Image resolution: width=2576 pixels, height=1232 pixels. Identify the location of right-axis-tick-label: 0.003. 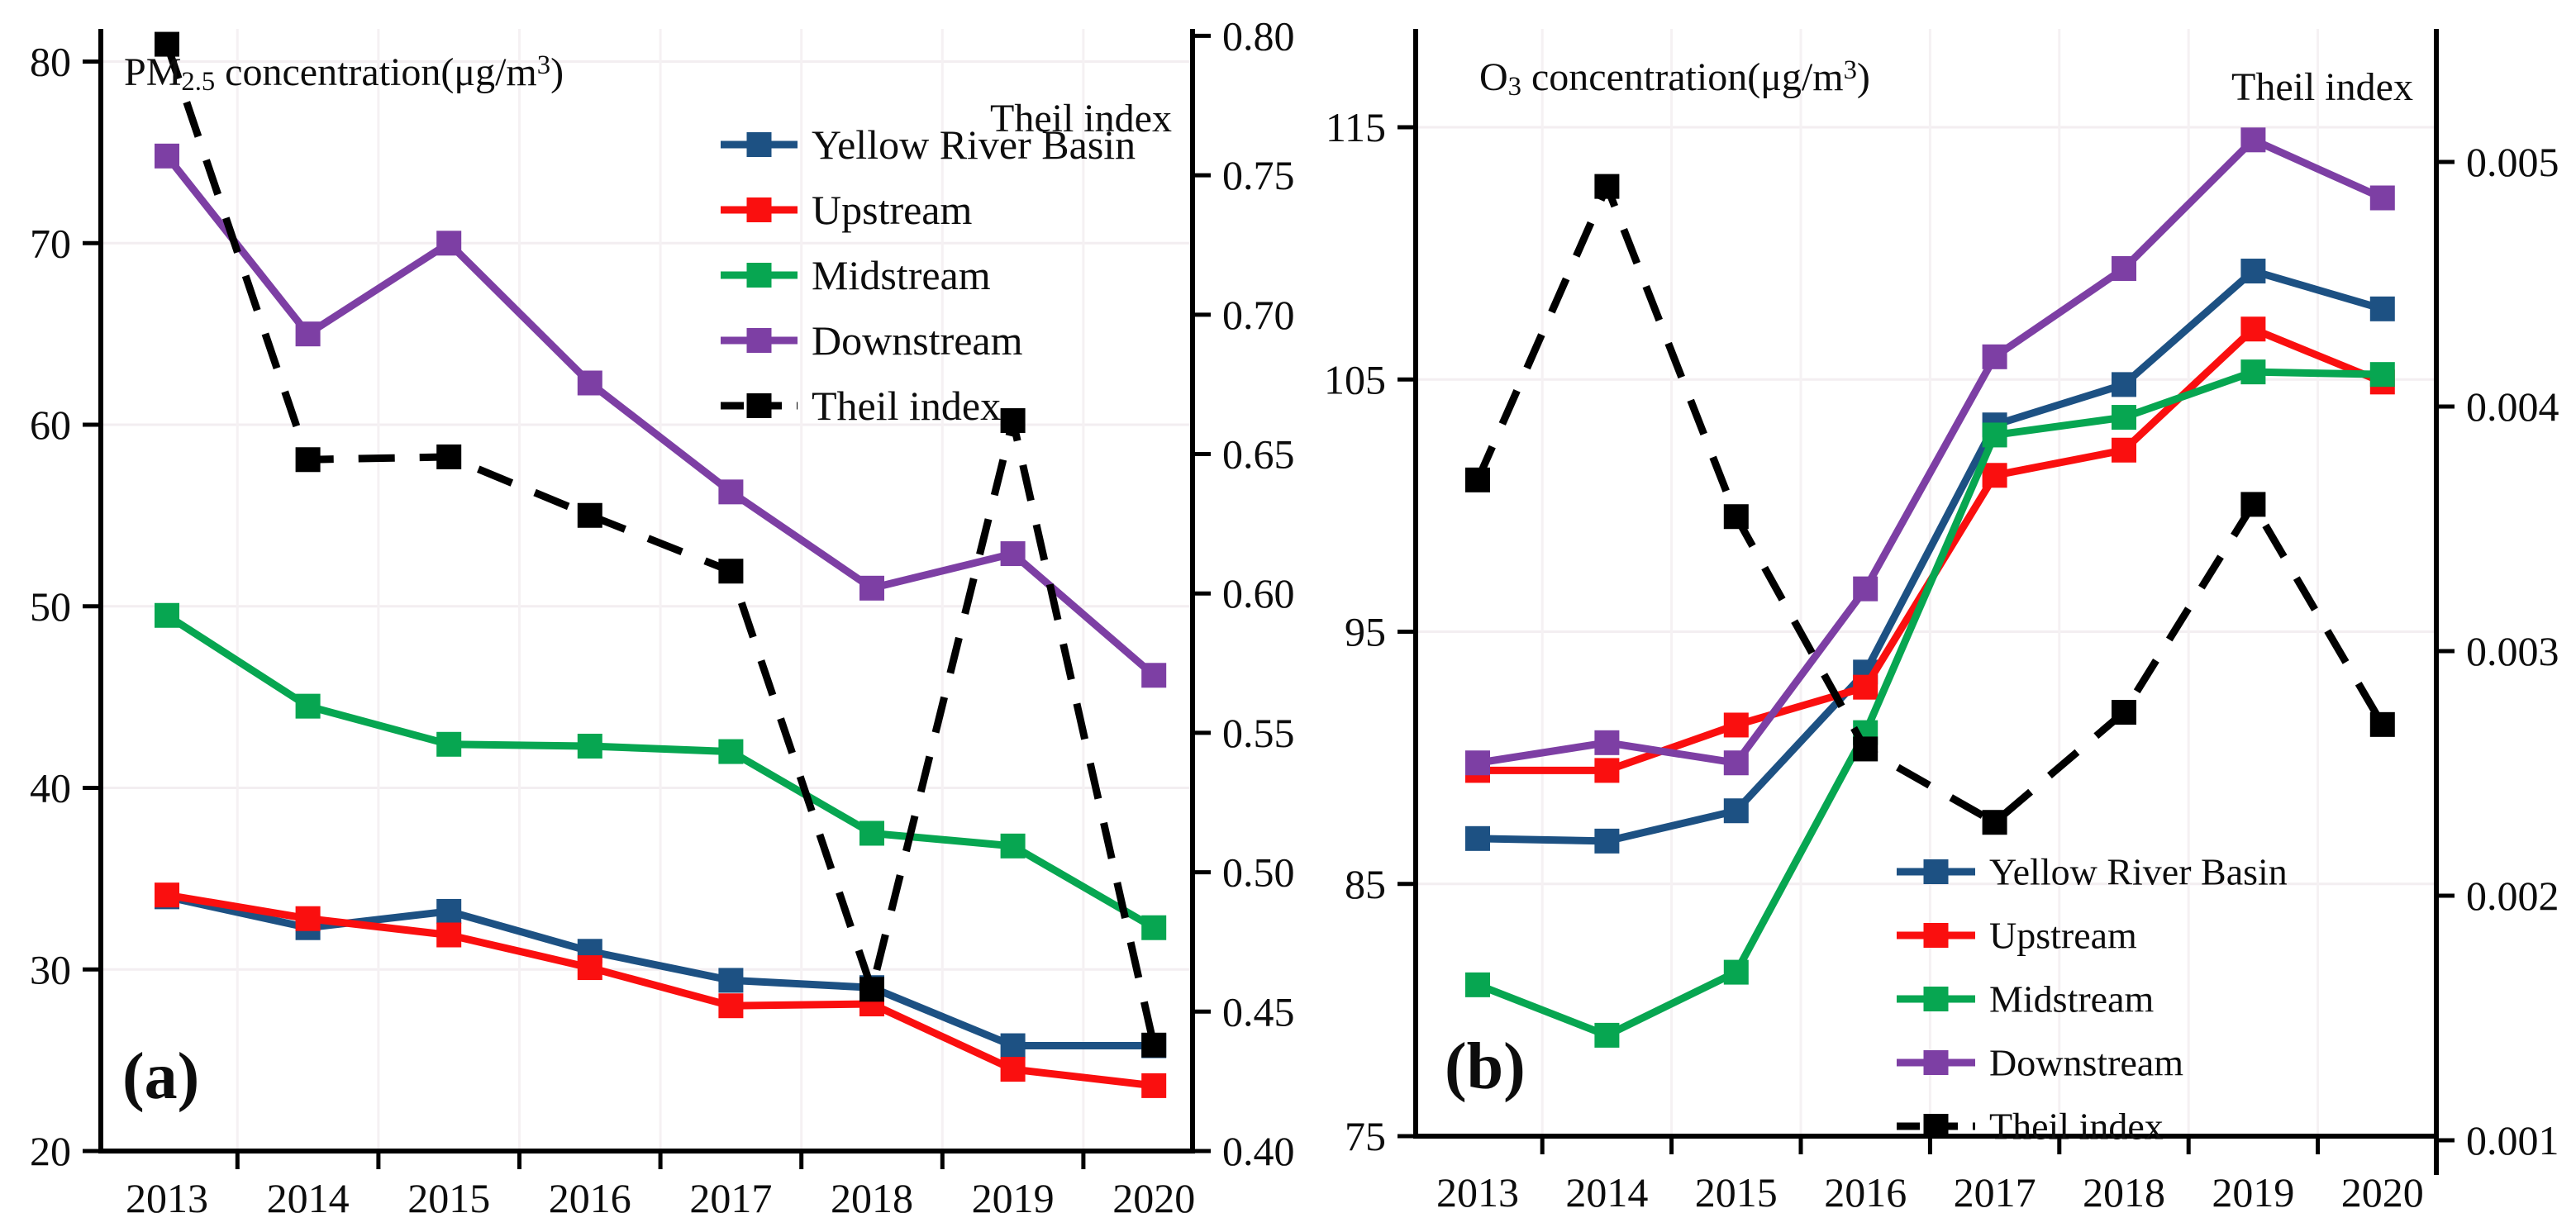
(2512, 651).